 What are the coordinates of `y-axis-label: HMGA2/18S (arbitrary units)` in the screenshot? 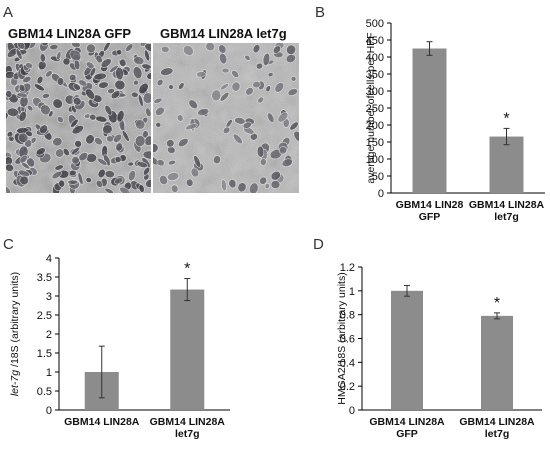 It's located at (342, 338).